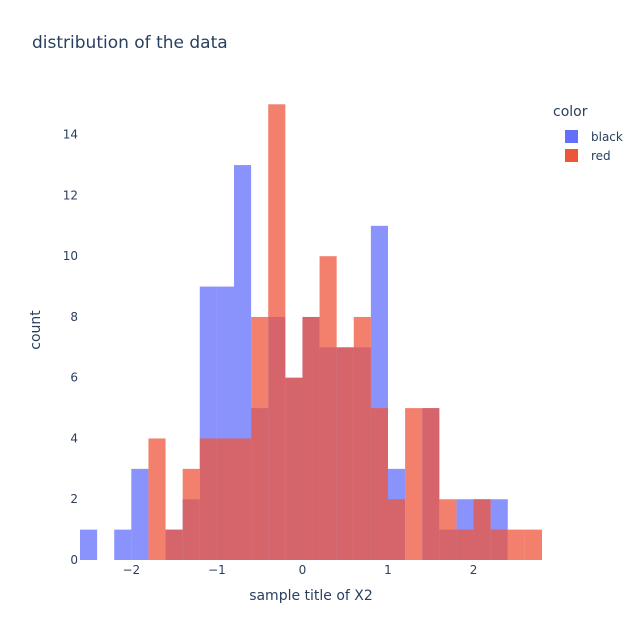 Image resolution: width=640 pixels, height=640 pixels. What do you see at coordinates (388, 570) in the screenshot?
I see `x-tick-label: 1` at bounding box center [388, 570].